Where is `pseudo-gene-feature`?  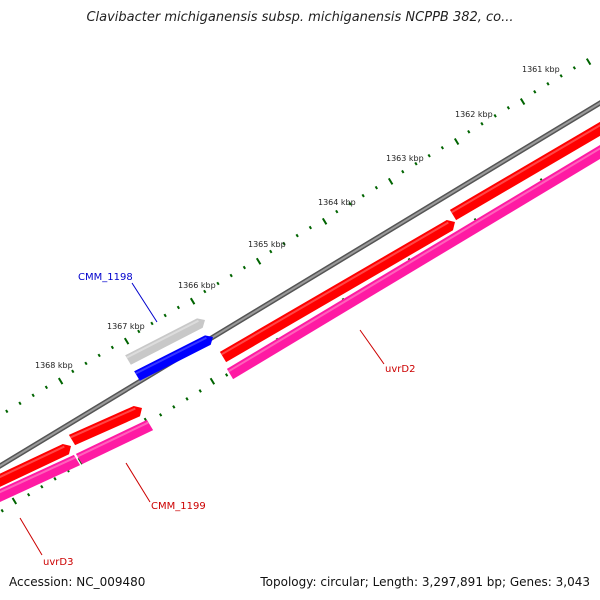
pseudo-gene-feature is located at coordinates (165, 341).